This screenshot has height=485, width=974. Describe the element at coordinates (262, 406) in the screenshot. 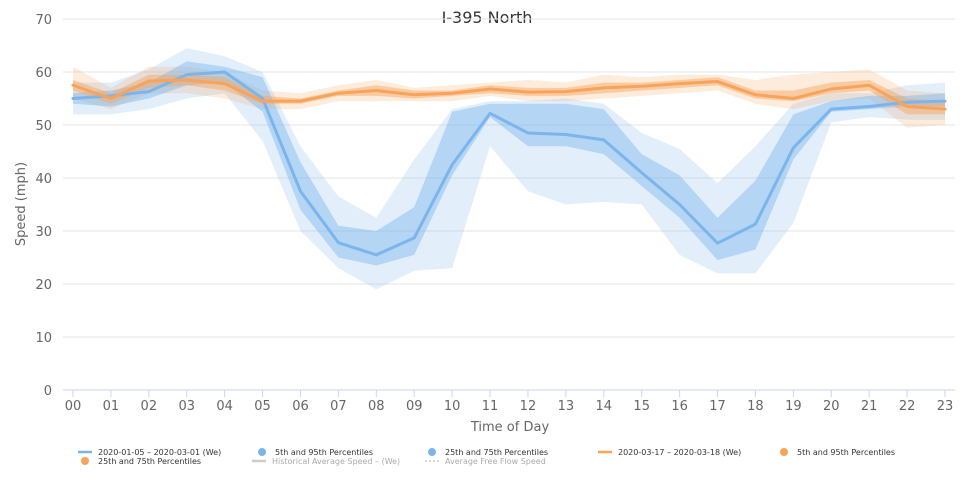

I see `x-tick-label: 05` at that location.